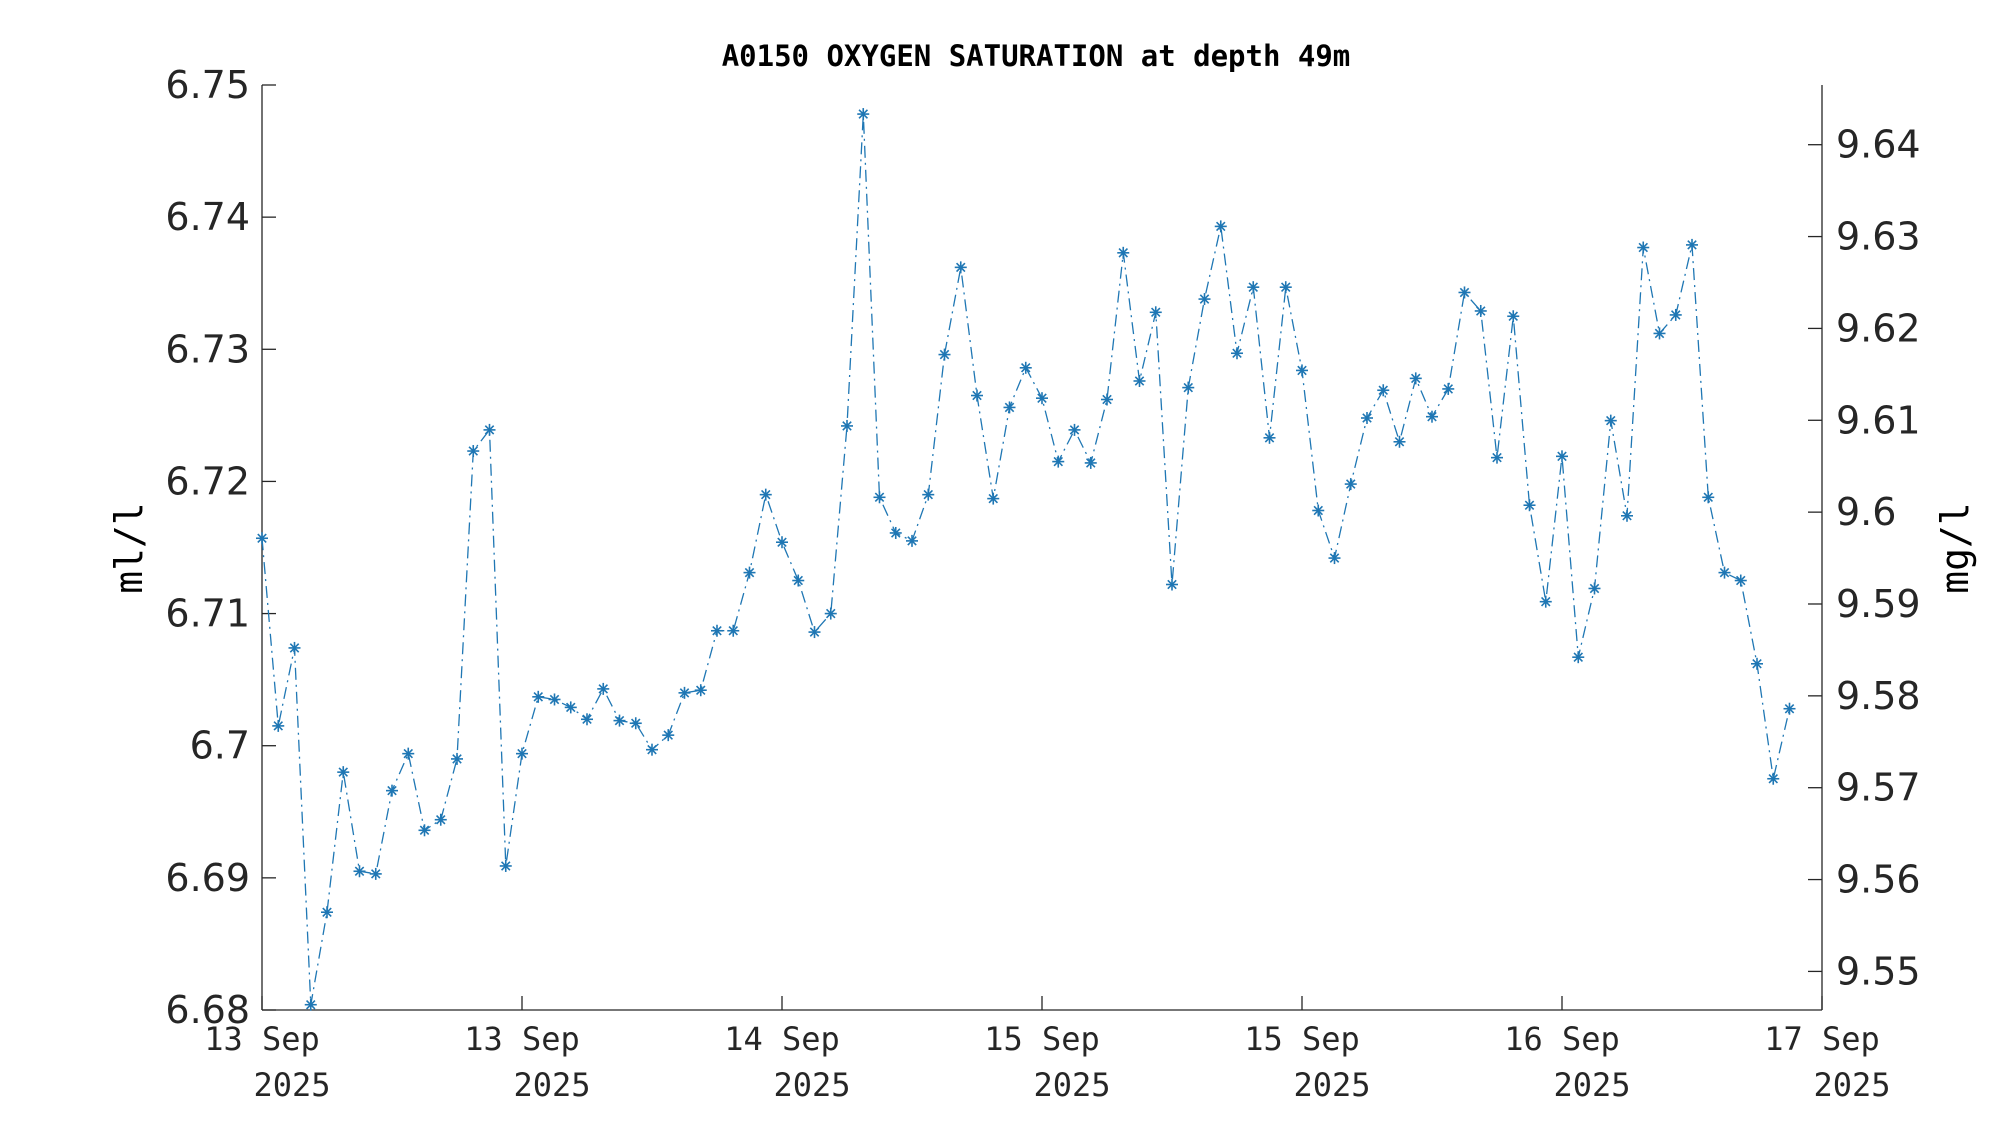 The image size is (2000, 1125). What do you see at coordinates (220, 547) in the screenshot?
I see `left-y-ticks: 6.68 6.69 6.7 6.71 6.72 6.73 6.74 6.75` at bounding box center [220, 547].